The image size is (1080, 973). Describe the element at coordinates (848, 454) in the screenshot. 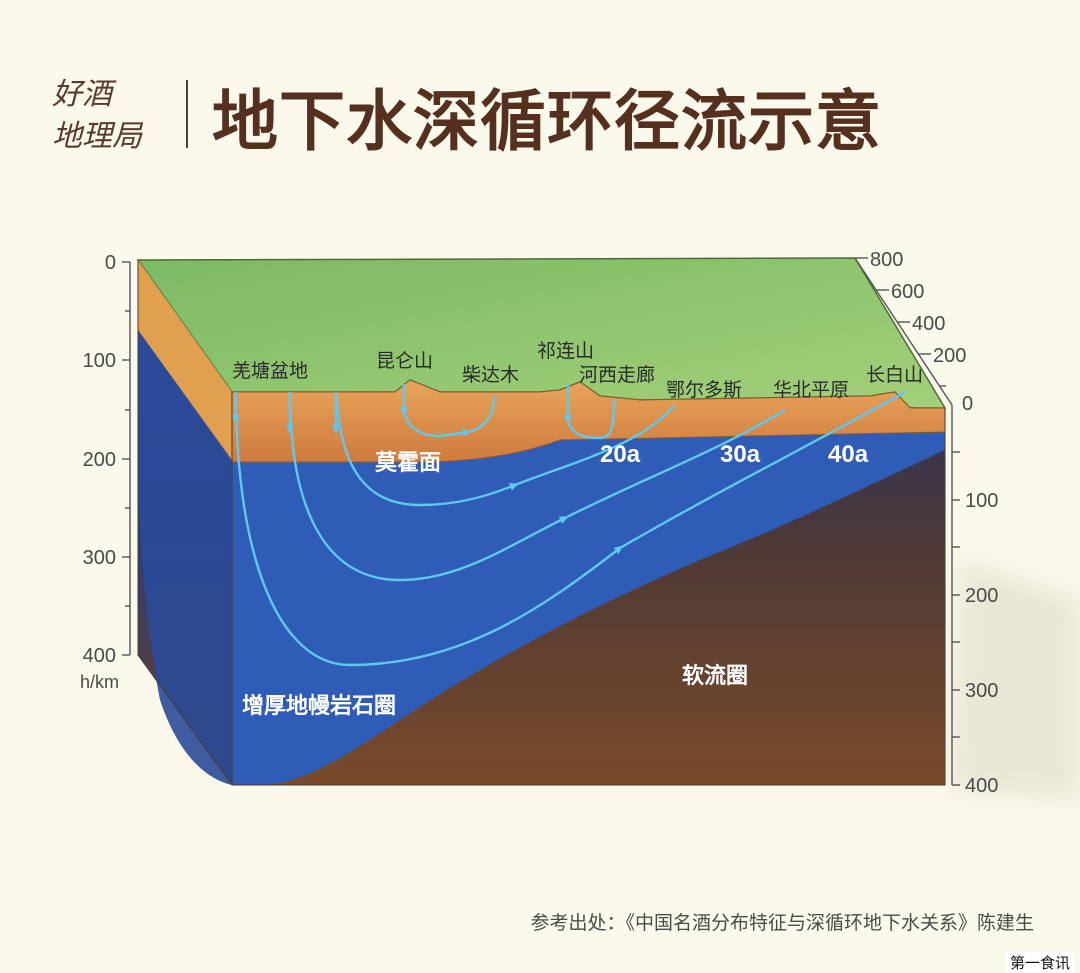

I see `age-label-40a: 40a` at that location.